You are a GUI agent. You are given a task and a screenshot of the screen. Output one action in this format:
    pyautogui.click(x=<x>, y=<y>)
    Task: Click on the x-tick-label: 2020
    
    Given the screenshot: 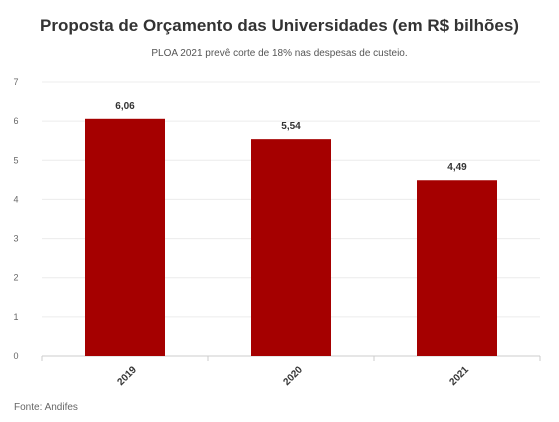 What is the action you would take?
    pyautogui.click(x=293, y=376)
    